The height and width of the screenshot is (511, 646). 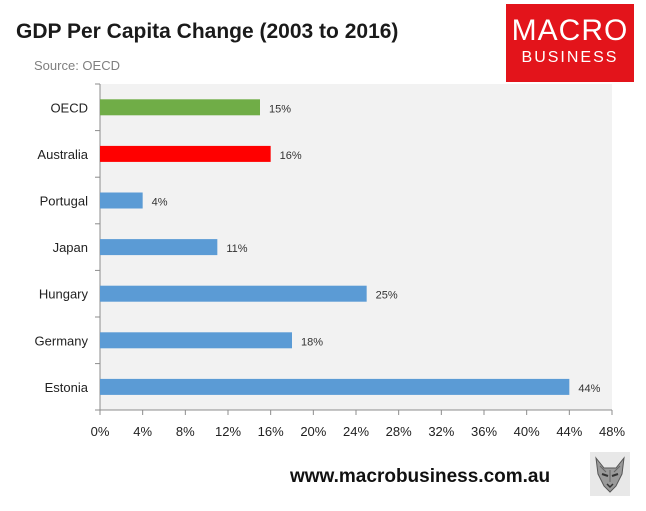 What do you see at coordinates (612, 431) in the screenshot?
I see `x-tick-label: 48%` at bounding box center [612, 431].